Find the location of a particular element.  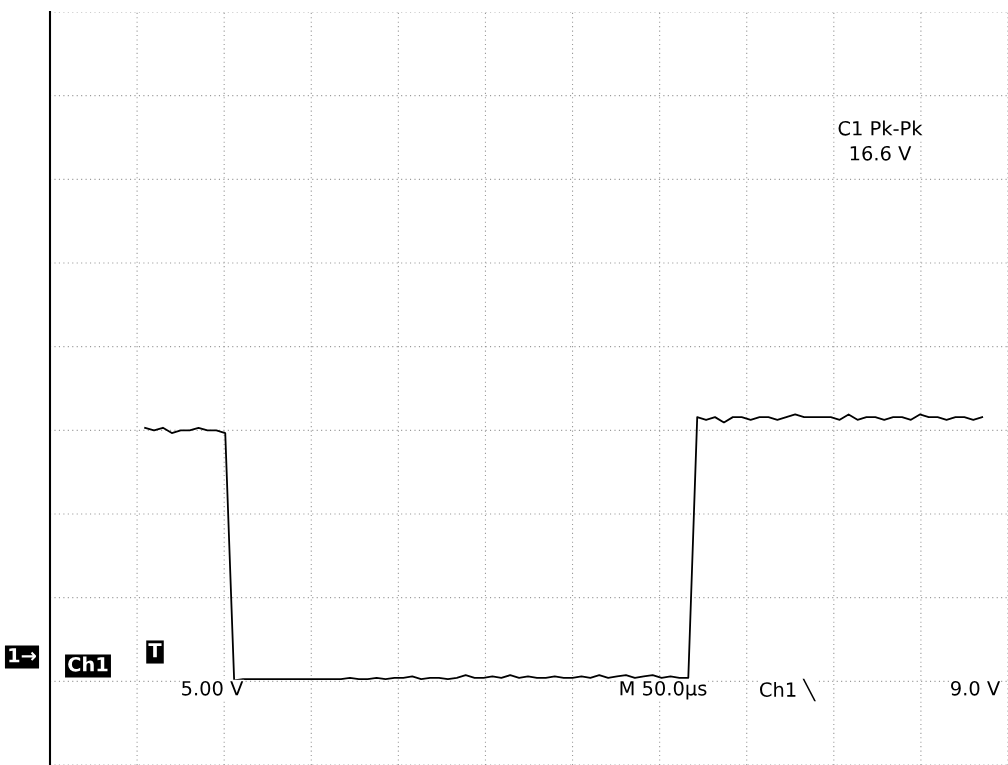

annotation: T is located at coordinates (155, 650).